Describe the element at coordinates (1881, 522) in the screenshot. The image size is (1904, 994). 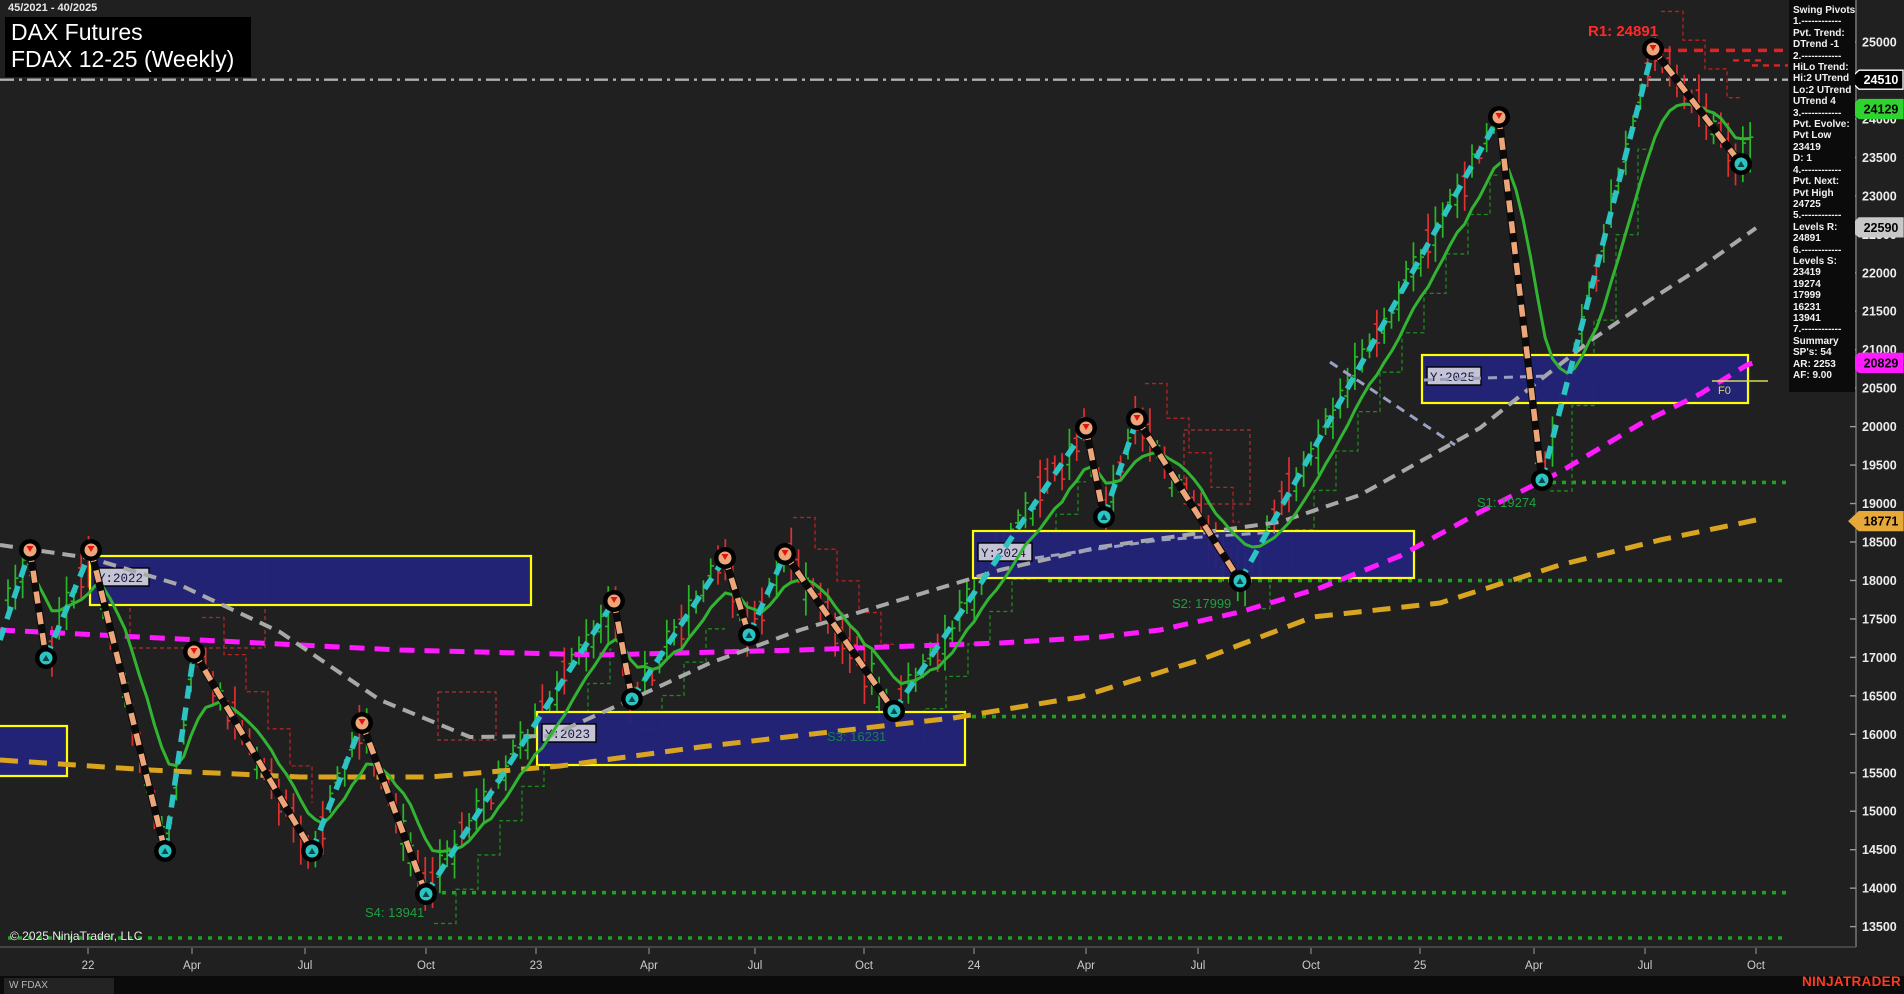
I see `svg-text: 18771` at that location.